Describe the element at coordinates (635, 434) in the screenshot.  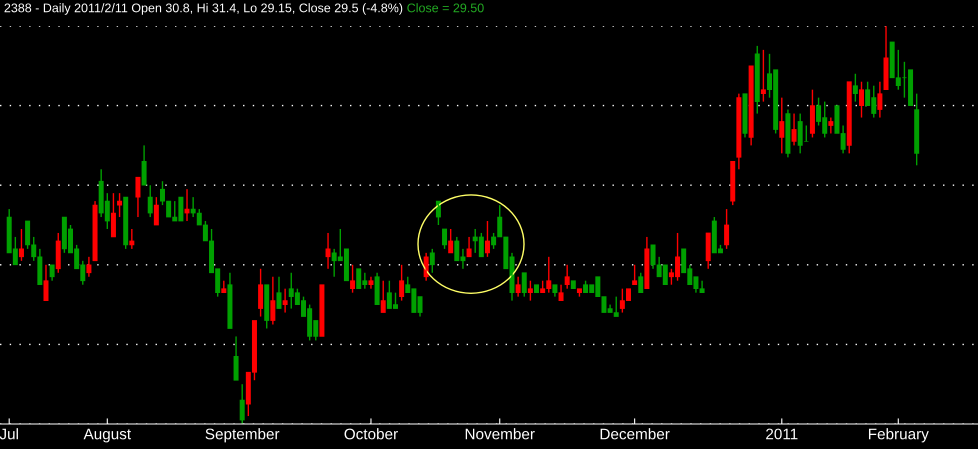
I see `x-tick-label: December` at that location.